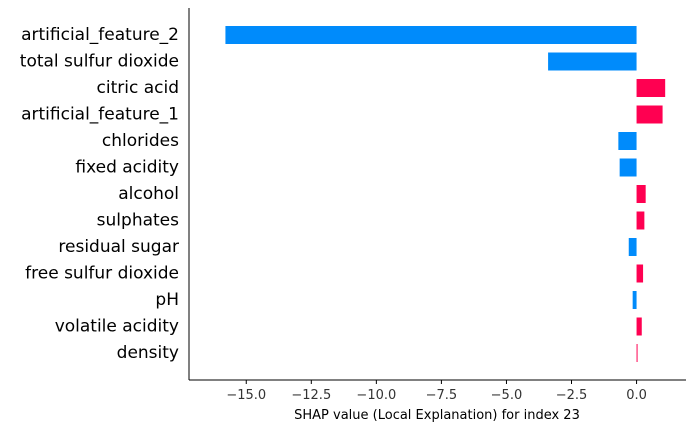 This screenshot has width=695, height=432. I want to click on bar-free-sulfur-dioxide, so click(640, 273).